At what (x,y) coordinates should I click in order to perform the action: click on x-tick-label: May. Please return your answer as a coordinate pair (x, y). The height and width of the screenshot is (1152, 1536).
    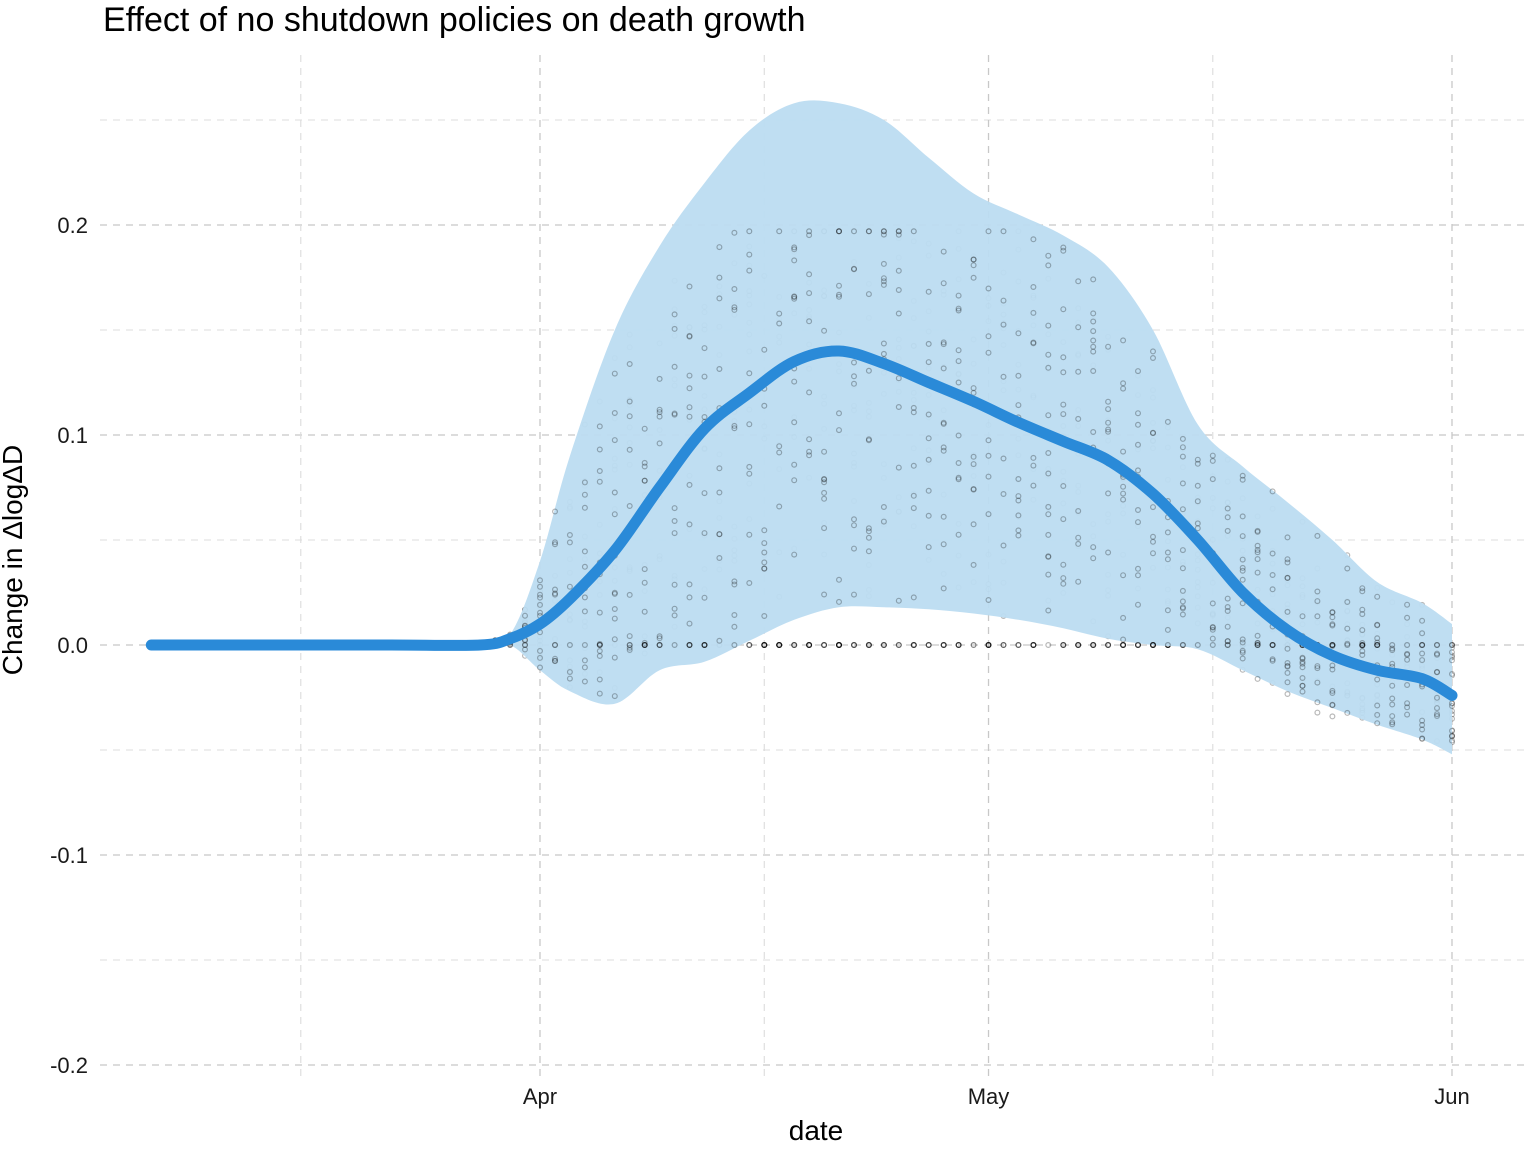
    Looking at the image, I should click on (989, 1096).